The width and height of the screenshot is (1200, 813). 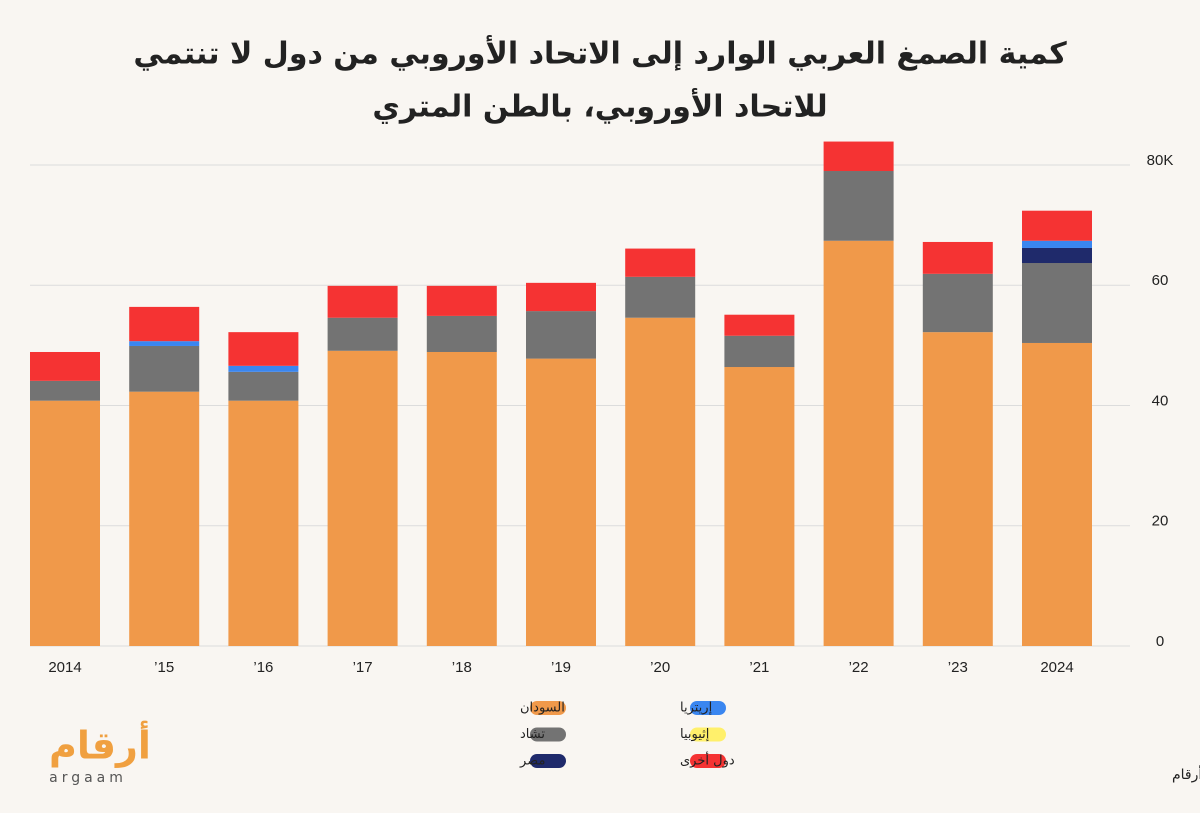 I want to click on legend-label: مصر, so click(x=532, y=761).